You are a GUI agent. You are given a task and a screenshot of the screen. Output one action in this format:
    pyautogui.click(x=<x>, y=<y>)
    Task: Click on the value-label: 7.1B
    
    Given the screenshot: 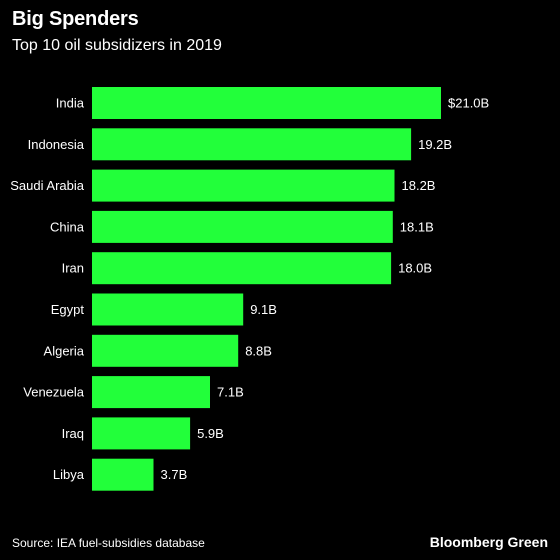 What is the action you would take?
    pyautogui.click(x=230, y=392)
    